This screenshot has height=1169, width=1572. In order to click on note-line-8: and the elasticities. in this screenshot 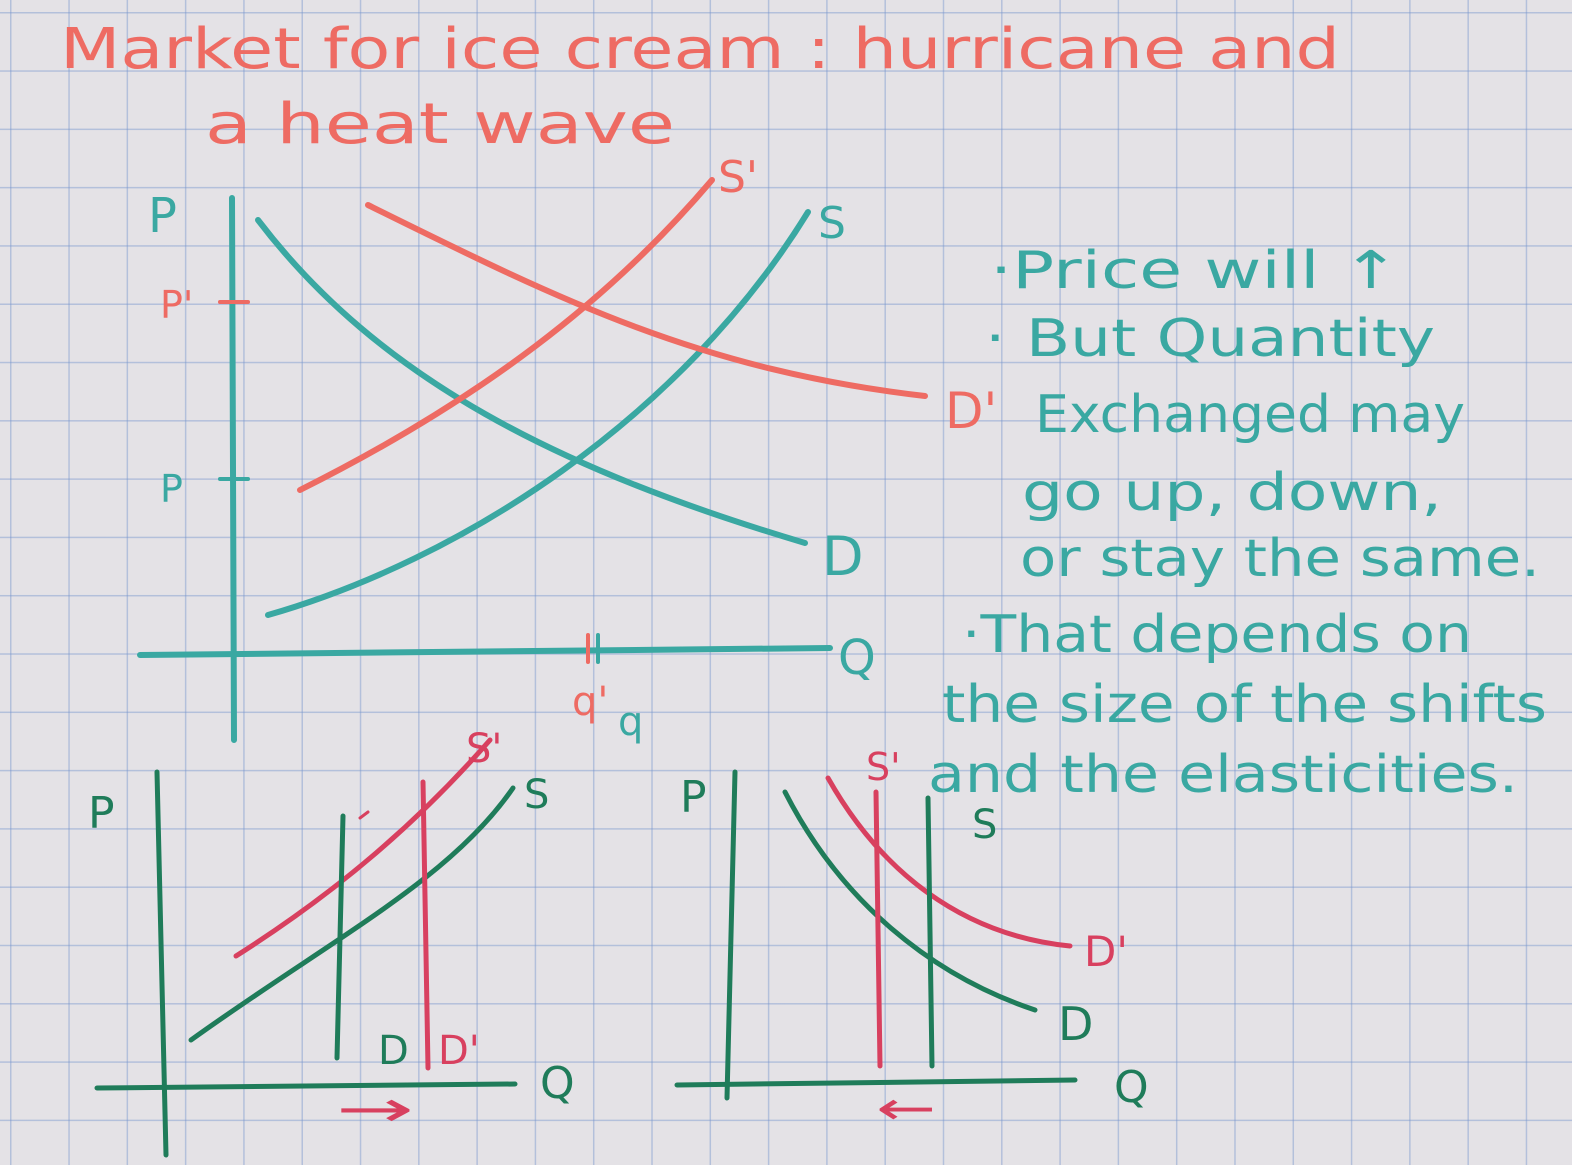, I will do `click(1223, 775)`.